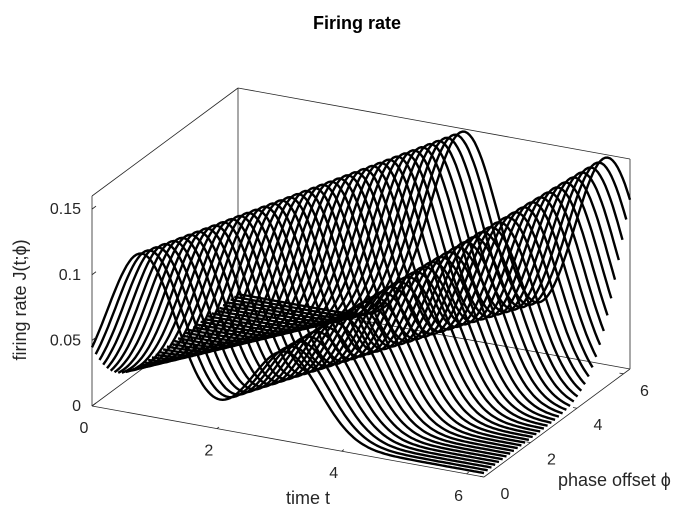 The height and width of the screenshot is (525, 700). What do you see at coordinates (65, 209) in the screenshot?
I see `z-tick-label: 0.15` at bounding box center [65, 209].